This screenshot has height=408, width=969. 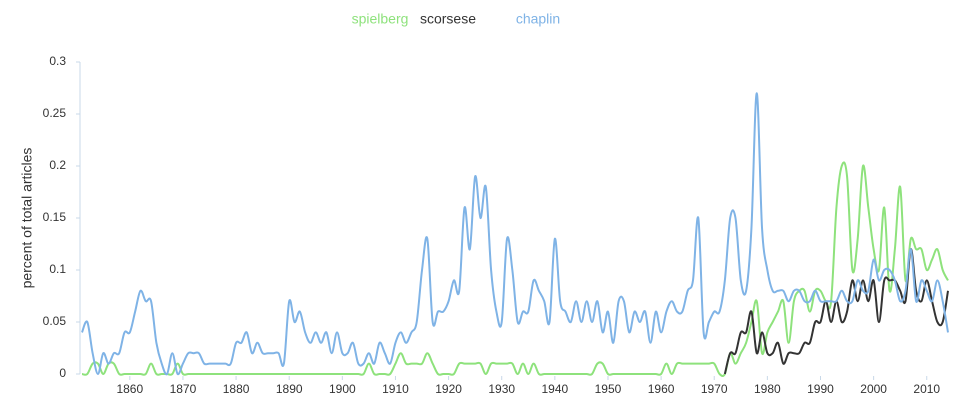 I want to click on x-tick-label: 1920, so click(x=448, y=389).